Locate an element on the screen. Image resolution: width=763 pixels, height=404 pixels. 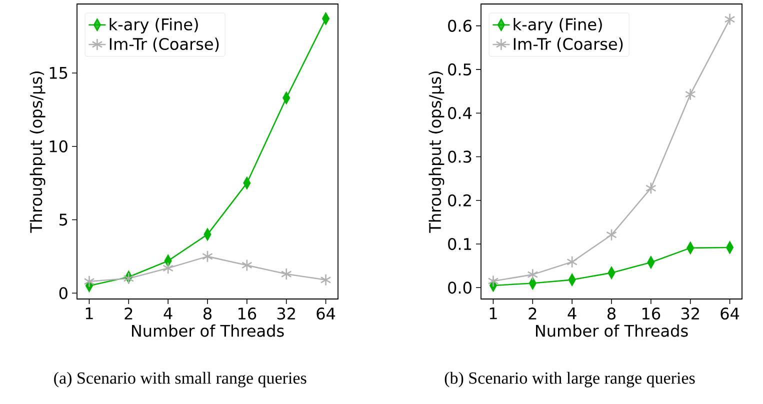
y-tick-label: 10 is located at coordinates (59, 146).